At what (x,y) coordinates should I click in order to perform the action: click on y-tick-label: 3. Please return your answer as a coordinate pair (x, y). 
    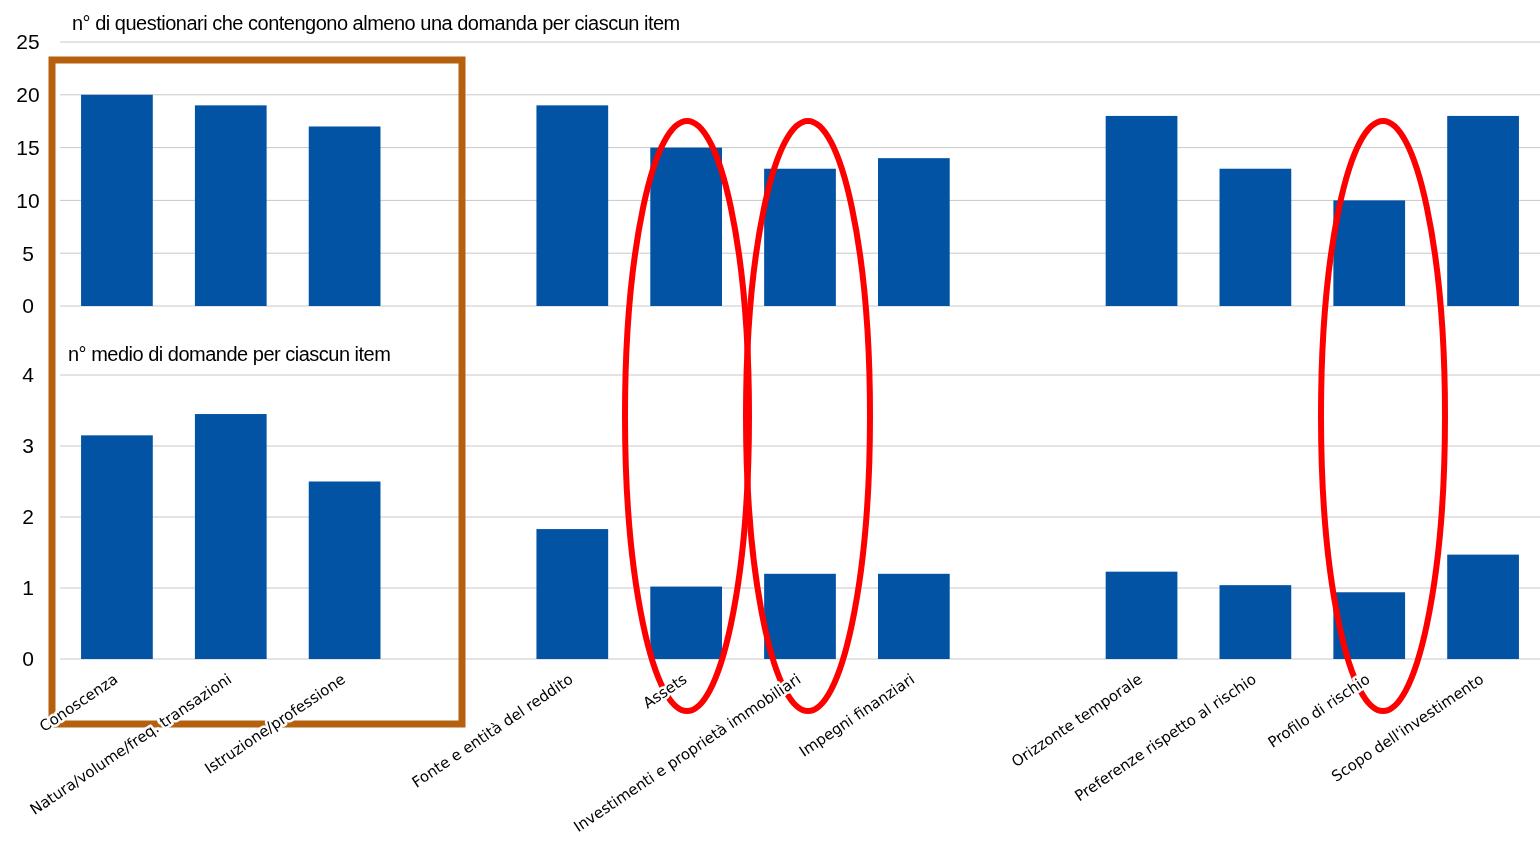
    Looking at the image, I should click on (28, 446).